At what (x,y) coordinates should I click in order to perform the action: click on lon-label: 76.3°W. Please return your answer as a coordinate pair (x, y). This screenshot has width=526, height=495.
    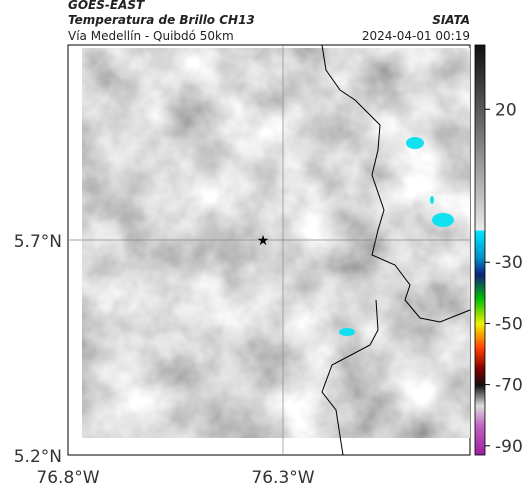
    Looking at the image, I should click on (282, 478).